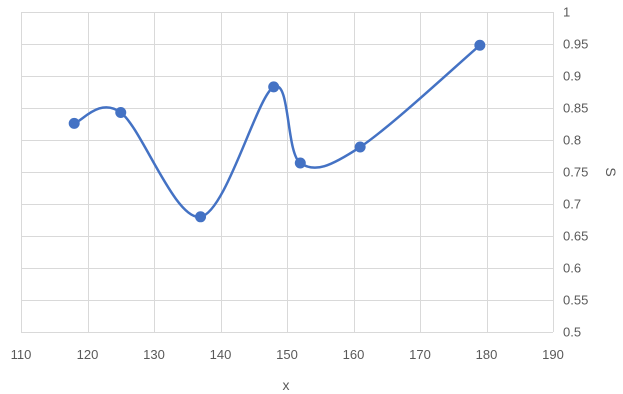 The image size is (623, 394). I want to click on y-axis-title: S, so click(611, 171).